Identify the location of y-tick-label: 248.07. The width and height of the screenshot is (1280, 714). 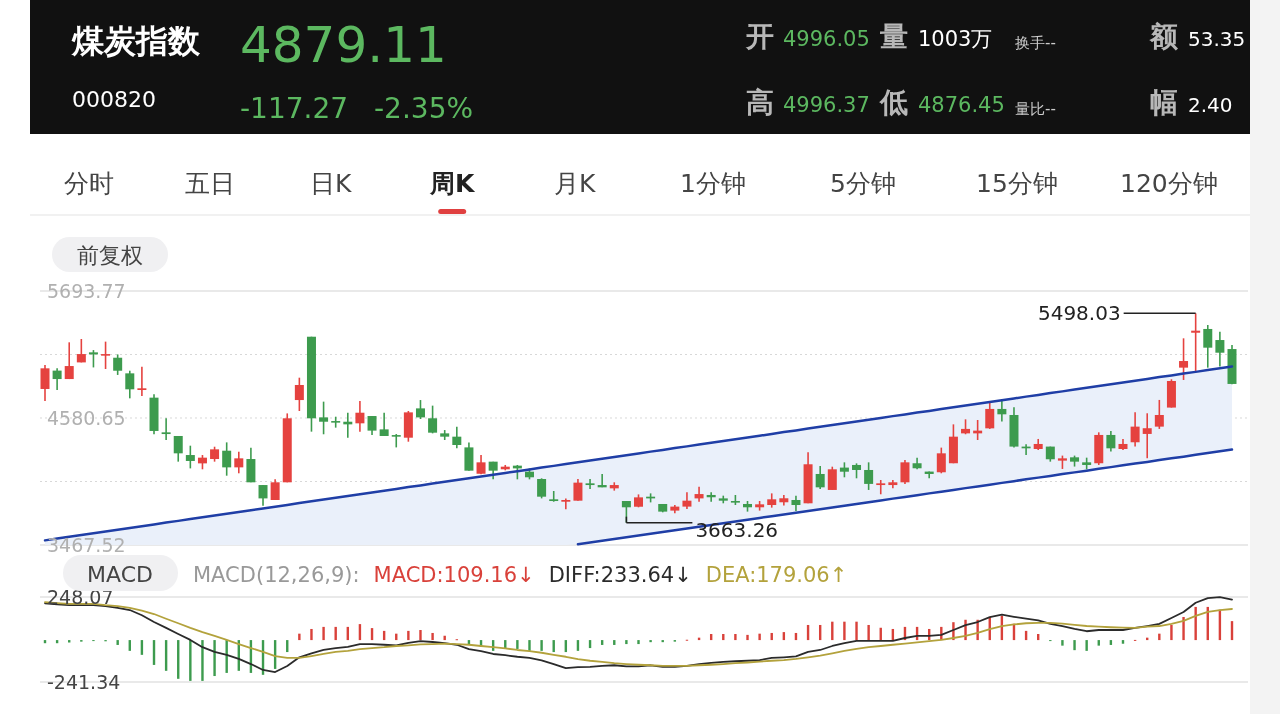
(80, 597).